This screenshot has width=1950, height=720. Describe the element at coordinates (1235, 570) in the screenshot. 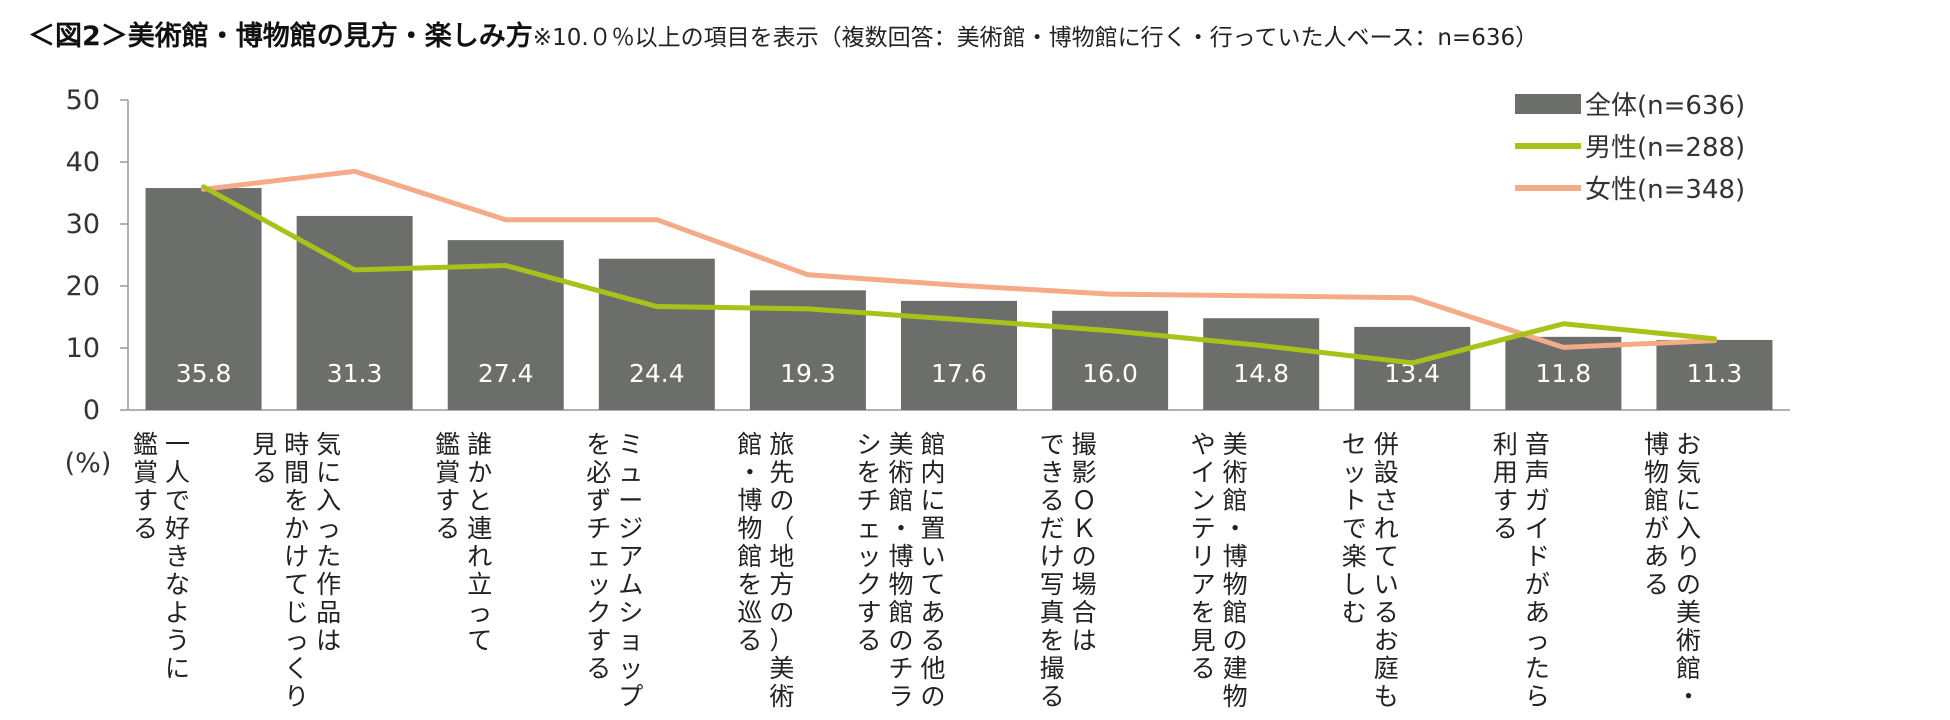

I see `category-label-line: 美術館・博物館の建物` at that location.